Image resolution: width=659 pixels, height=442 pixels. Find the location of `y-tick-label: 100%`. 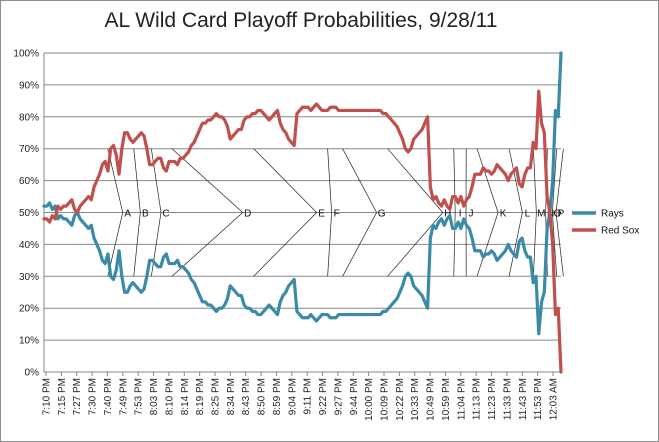

y-tick-label: 100% is located at coordinates (26, 54).